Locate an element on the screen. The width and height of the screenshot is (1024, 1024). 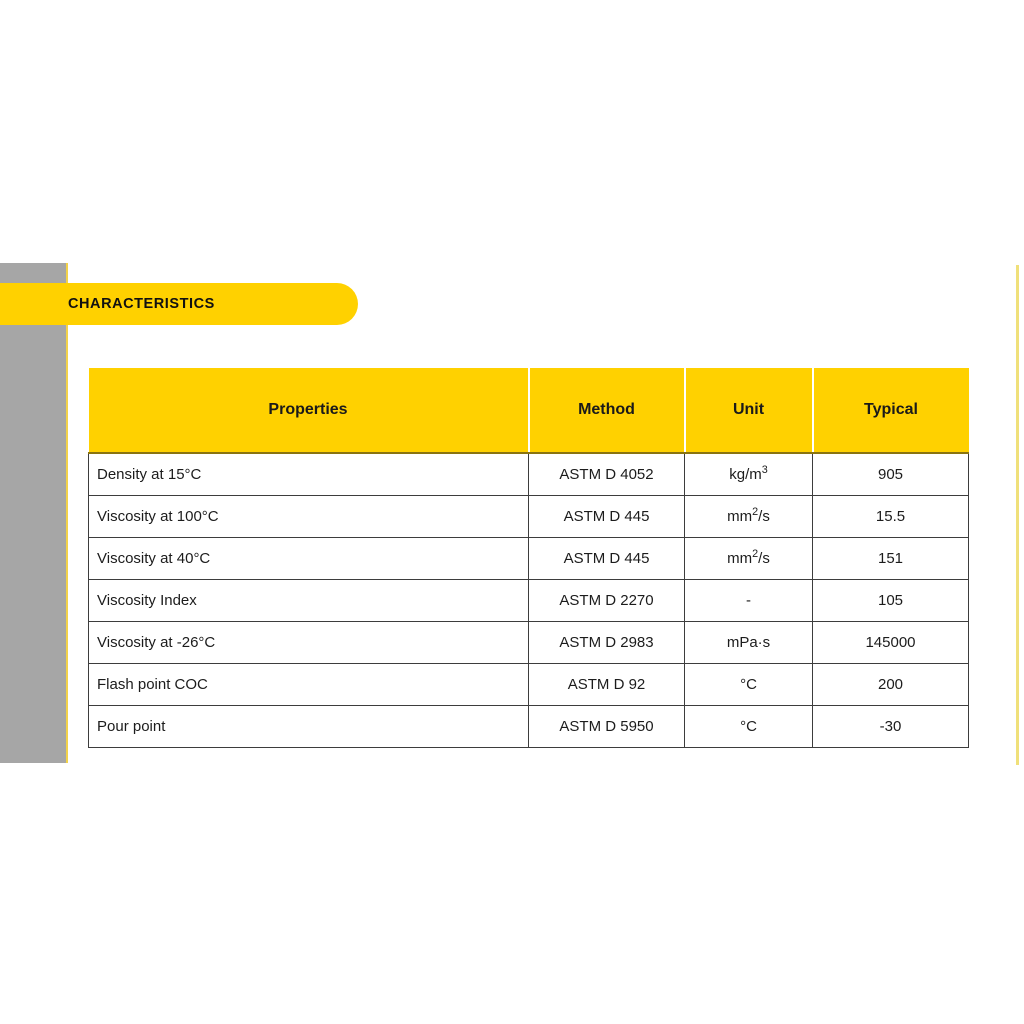
column-header-unit: Unit is located at coordinates (749, 411).